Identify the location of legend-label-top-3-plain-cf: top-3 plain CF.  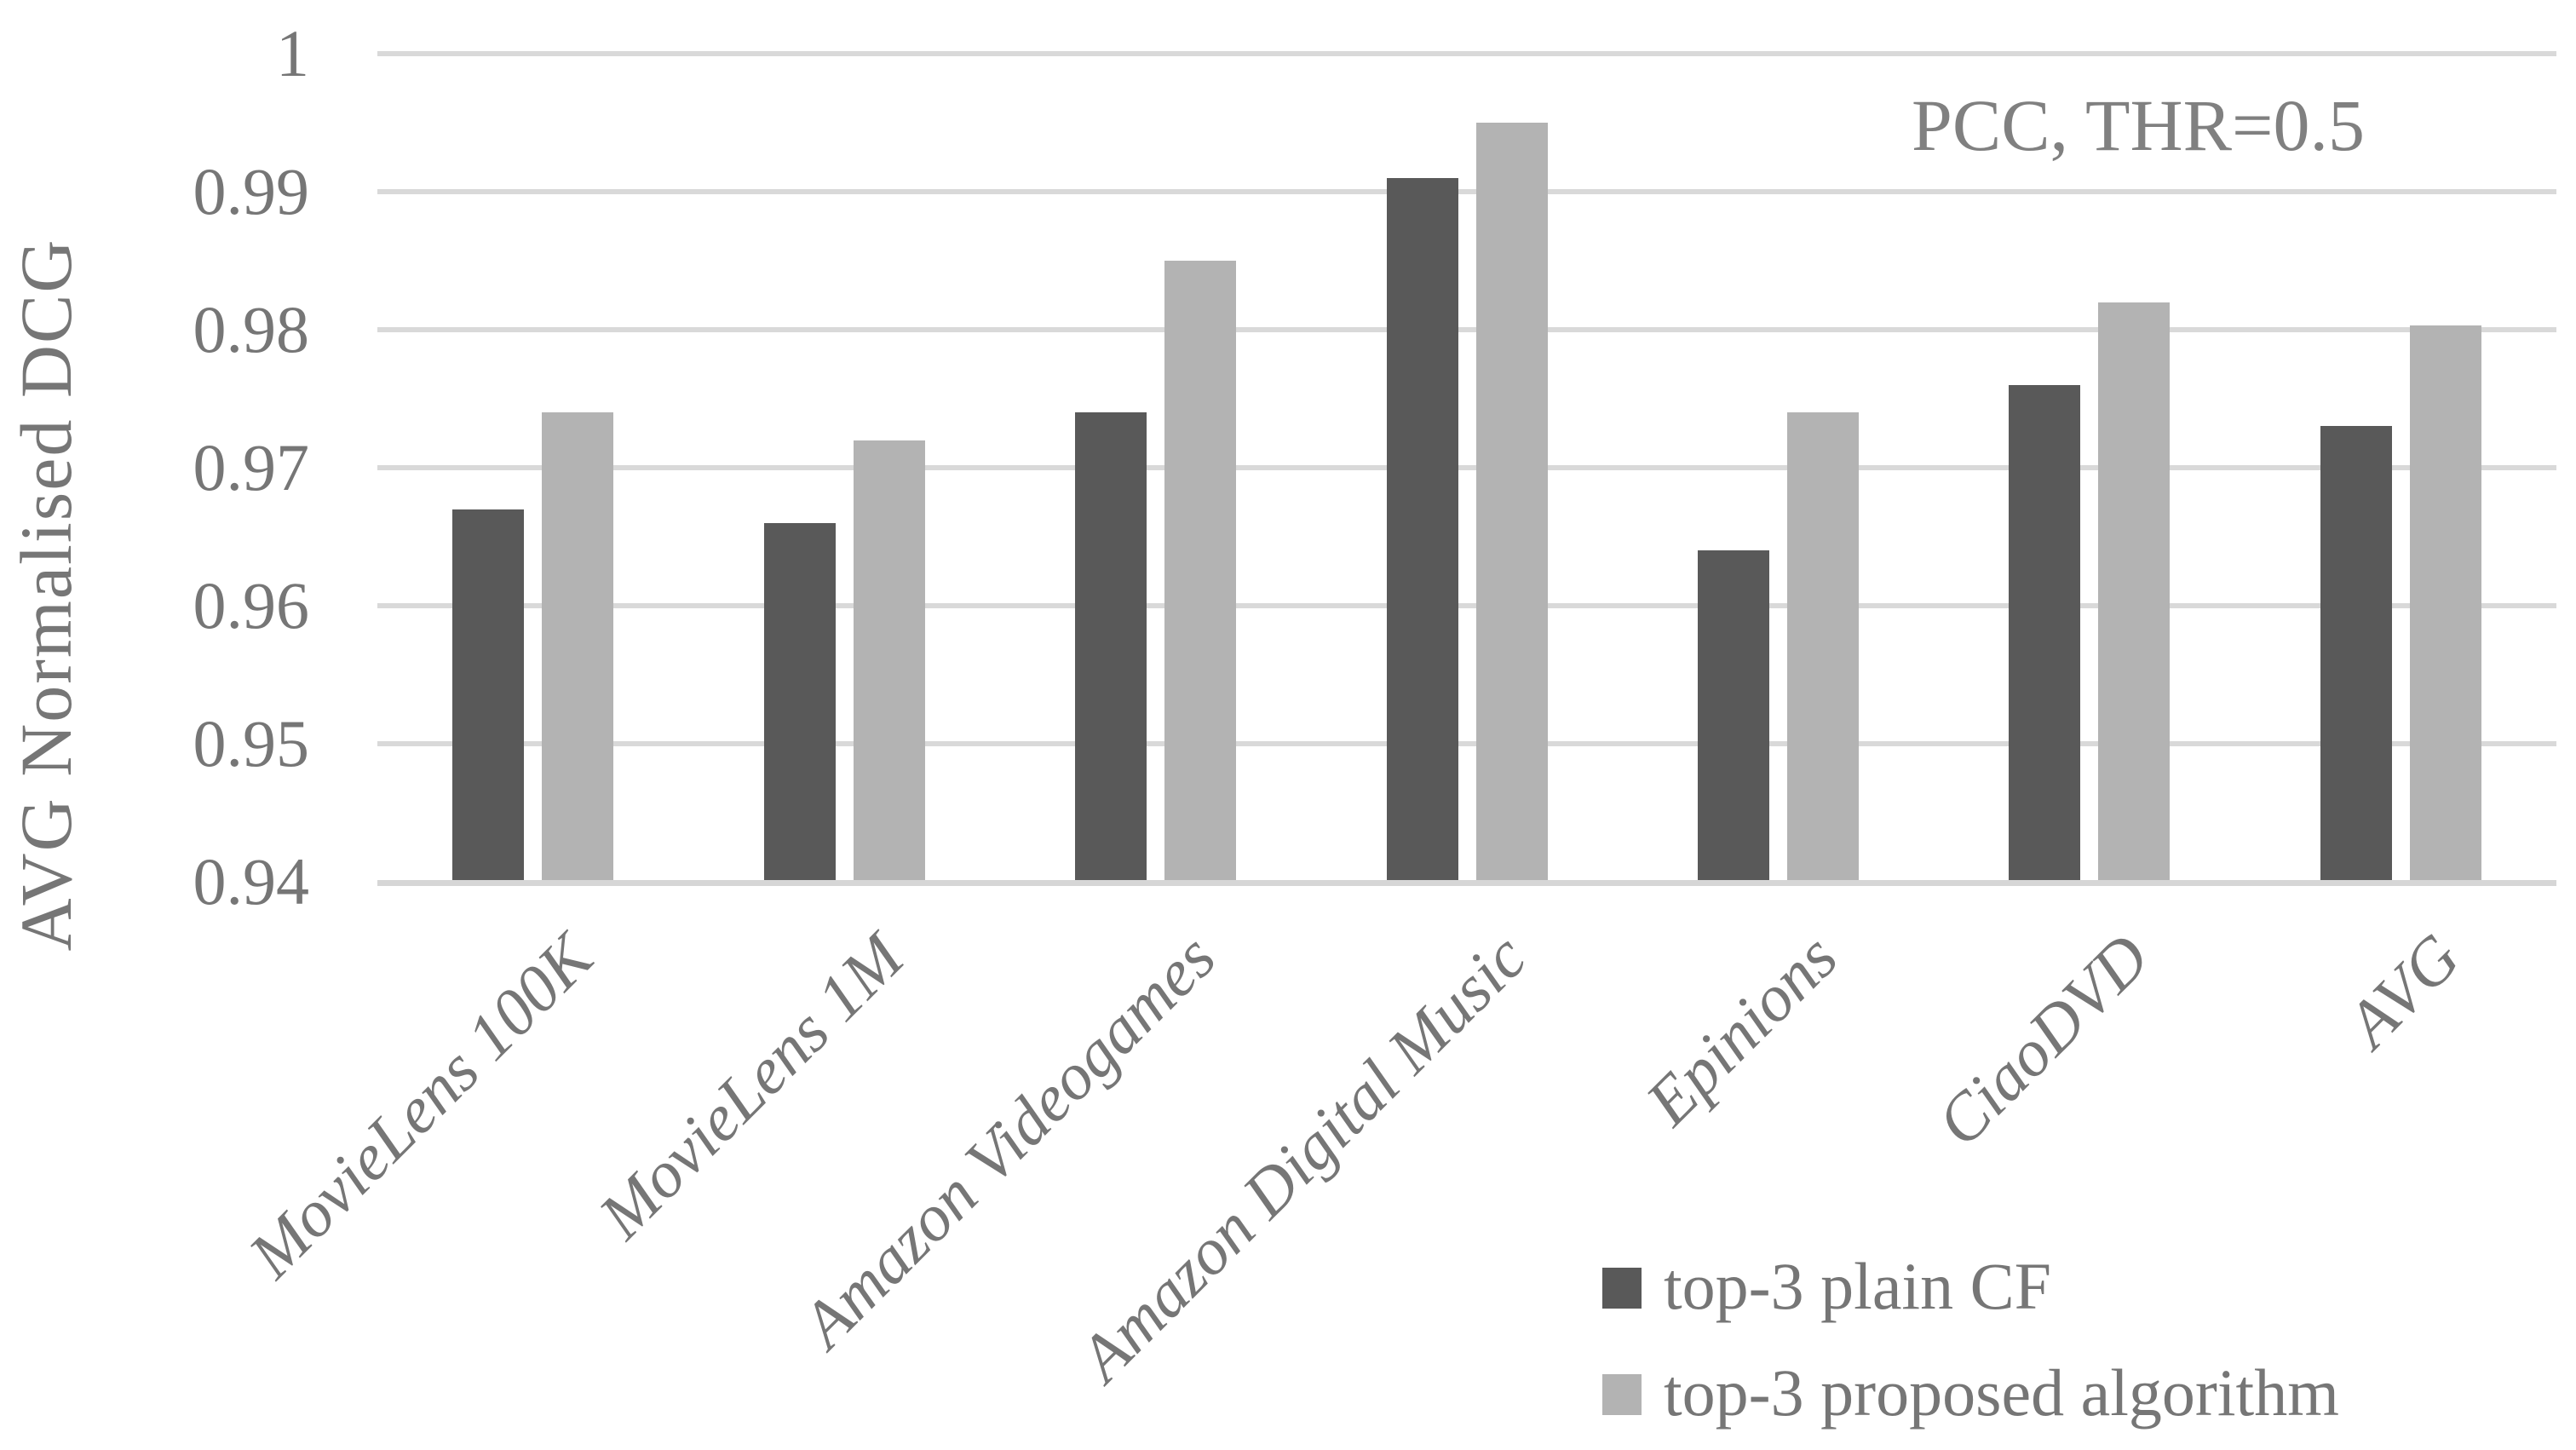
(1858, 1286).